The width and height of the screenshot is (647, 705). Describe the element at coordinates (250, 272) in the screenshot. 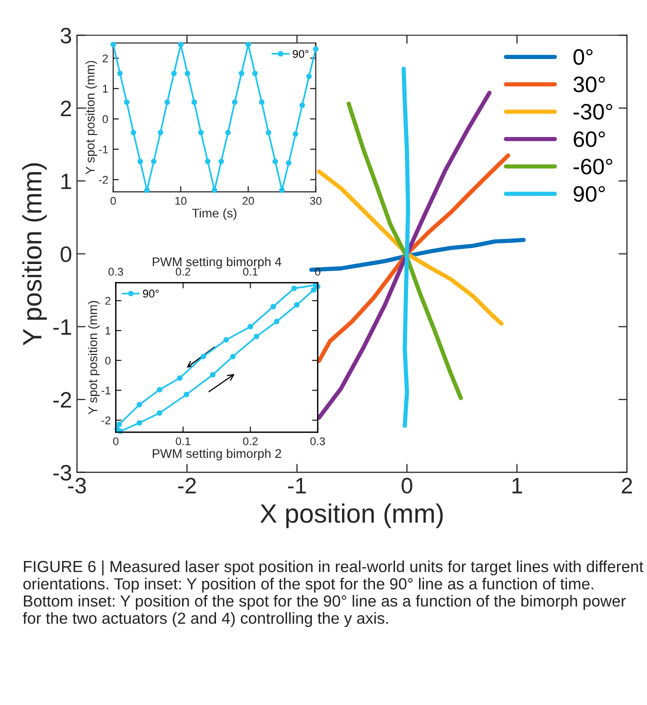

I see `x2-tick-label: 0.1` at that location.